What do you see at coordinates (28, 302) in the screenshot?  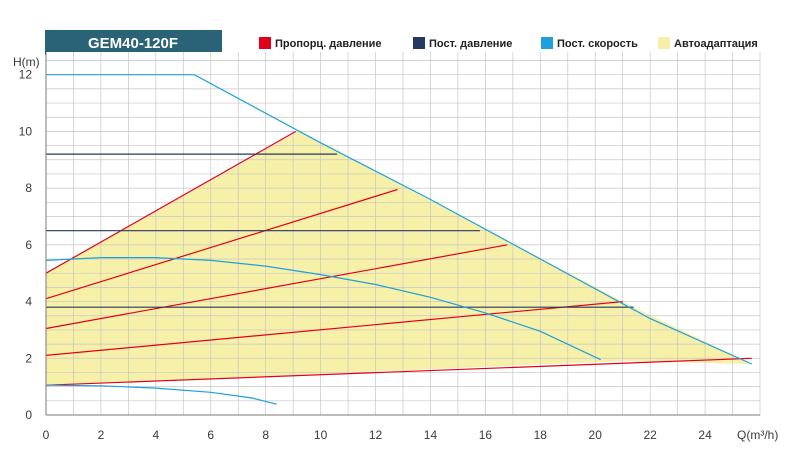 I see `y-tick-label: 4` at bounding box center [28, 302].